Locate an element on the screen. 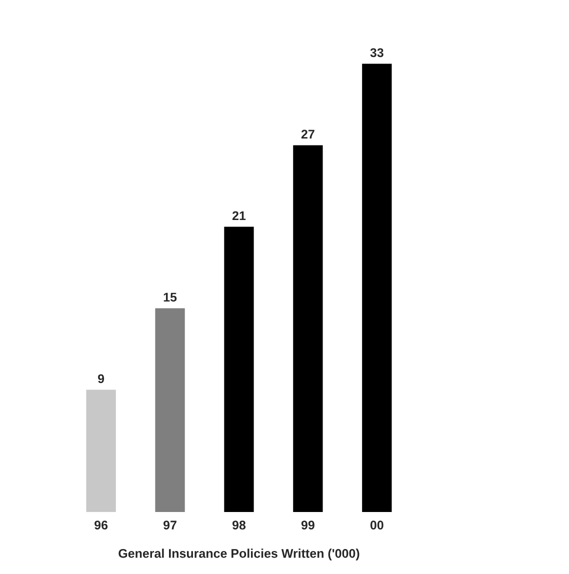  data-label: 27 is located at coordinates (307, 134).